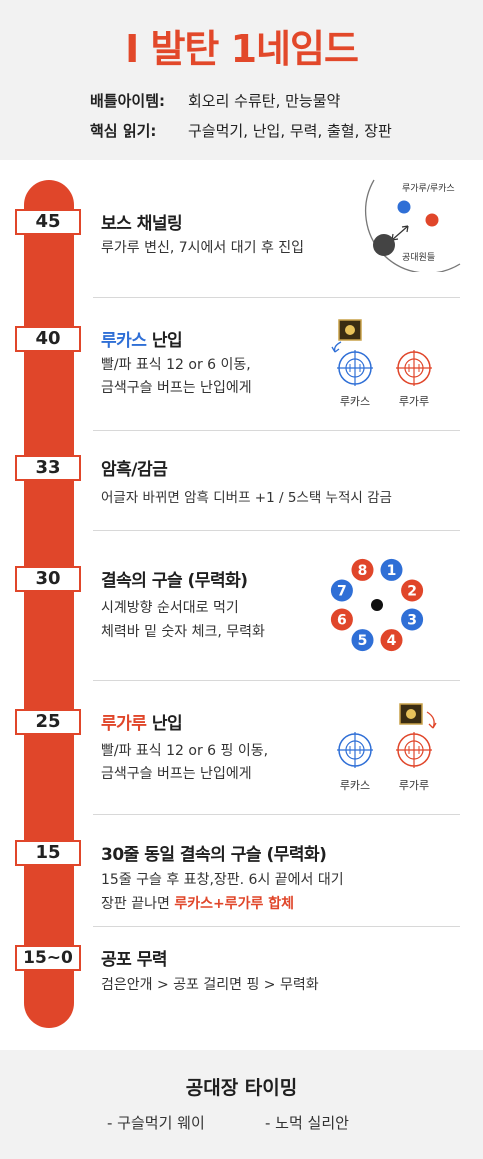 The image size is (483, 1159). I want to click on orb-number: 3, so click(412, 621).